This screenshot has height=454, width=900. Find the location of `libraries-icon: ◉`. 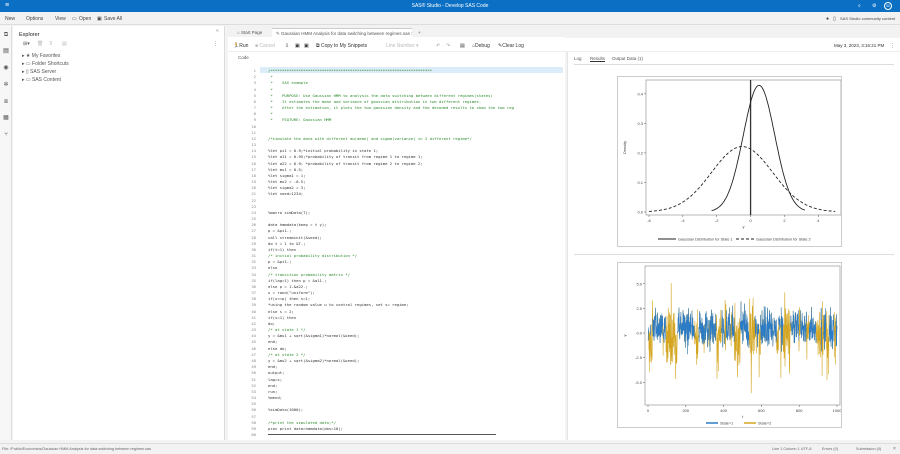

libraries-icon: ◉ is located at coordinates (6, 68).